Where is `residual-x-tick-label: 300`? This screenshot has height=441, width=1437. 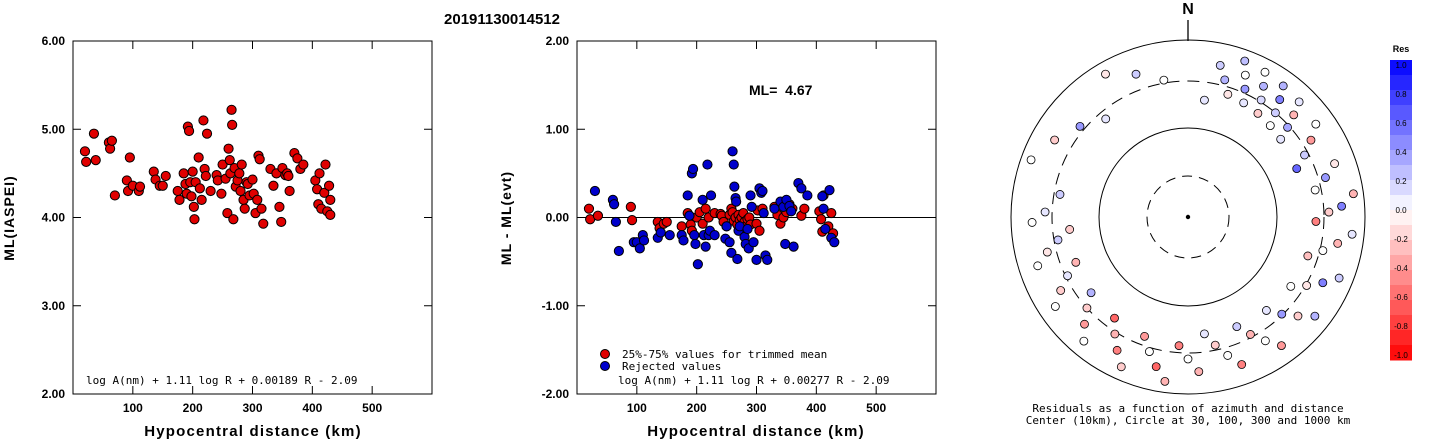 residual-x-tick-label: 300 is located at coordinates (756, 408).